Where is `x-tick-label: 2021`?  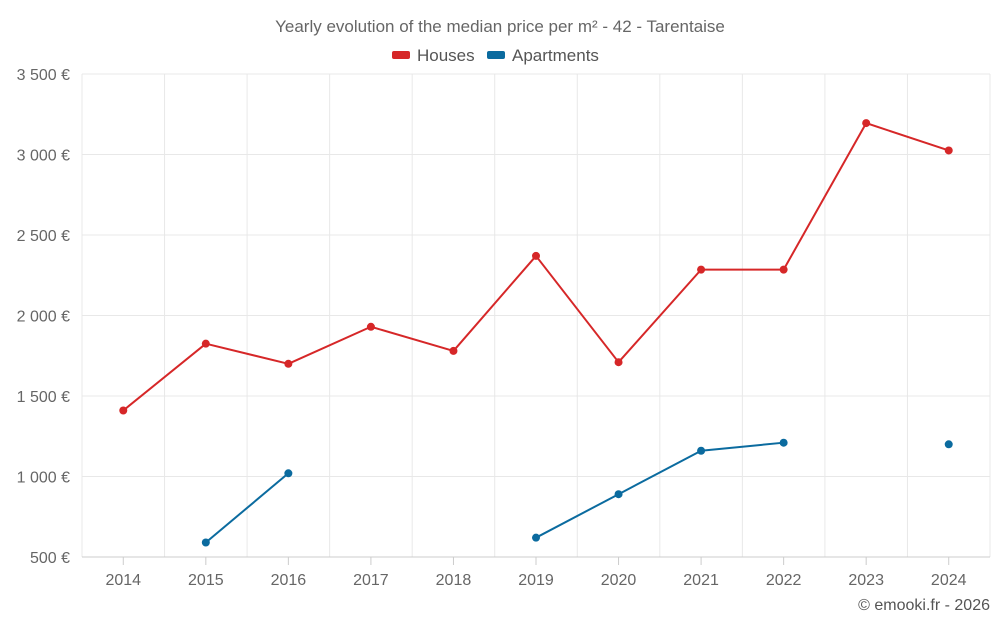 x-tick-label: 2021 is located at coordinates (701, 580).